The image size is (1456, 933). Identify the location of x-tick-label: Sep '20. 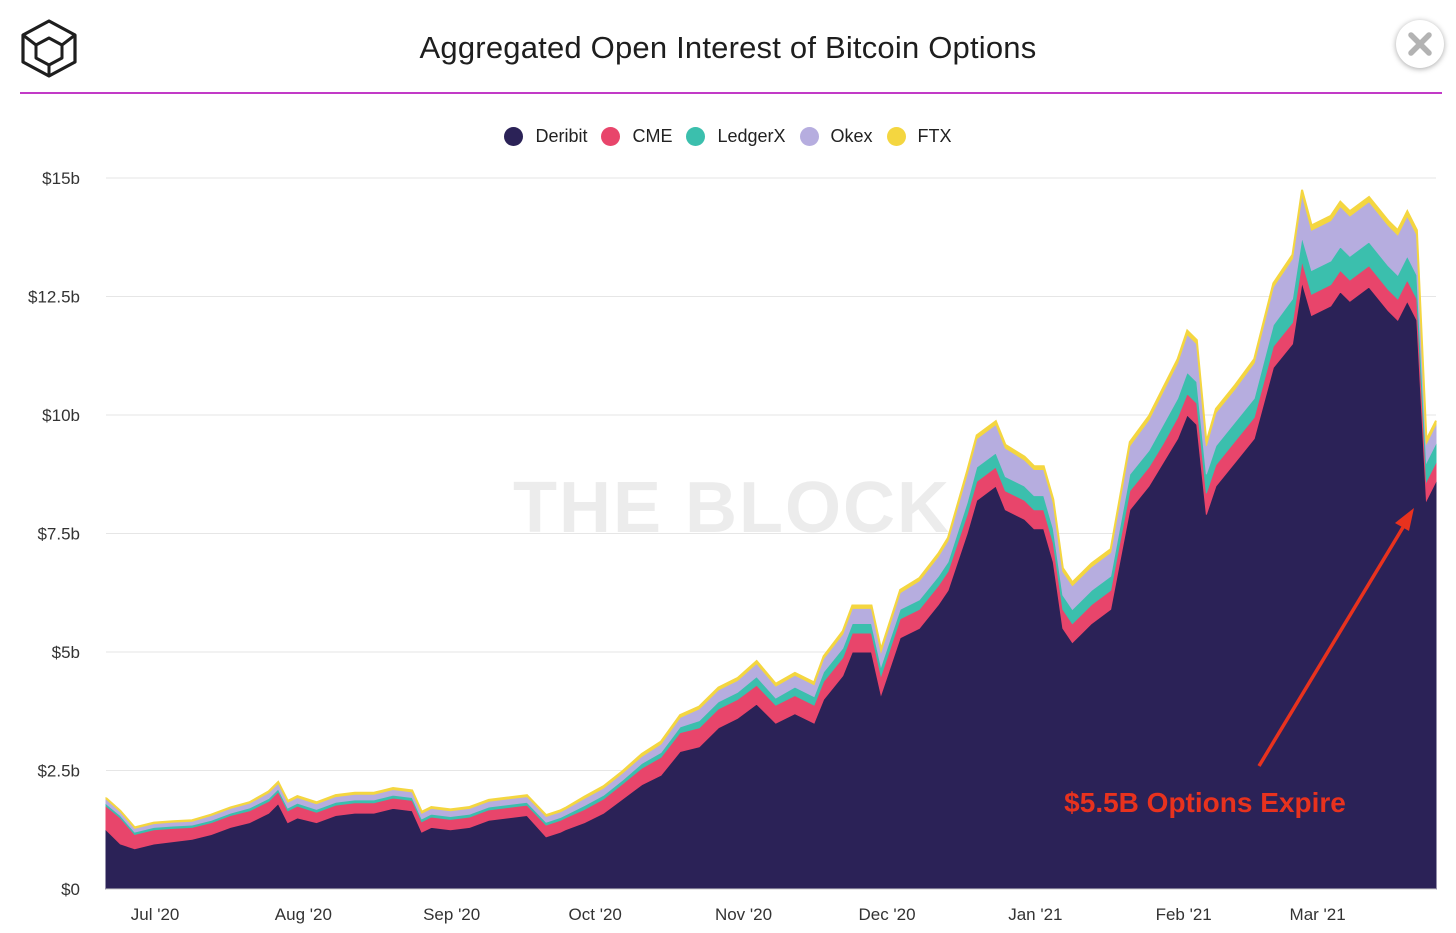
(451, 914).